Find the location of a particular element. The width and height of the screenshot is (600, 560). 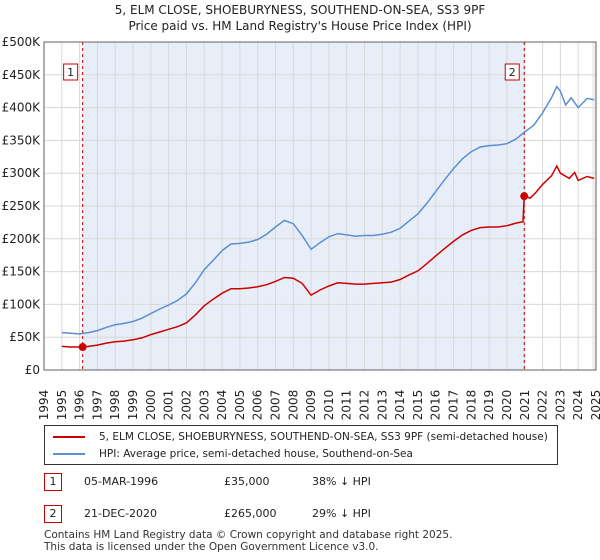

transaction-row: 2 21-DEC-2020 £265,000 29% ↓ HPI is located at coordinates (314, 515).